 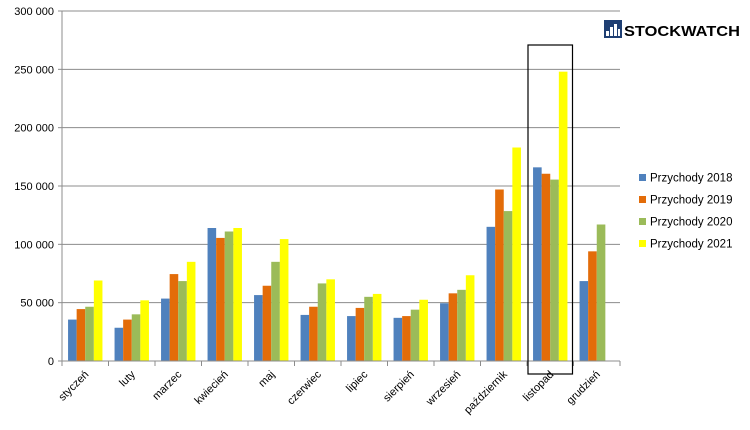 I want to click on x-tick-label: wrzesień, so click(x=443, y=389).